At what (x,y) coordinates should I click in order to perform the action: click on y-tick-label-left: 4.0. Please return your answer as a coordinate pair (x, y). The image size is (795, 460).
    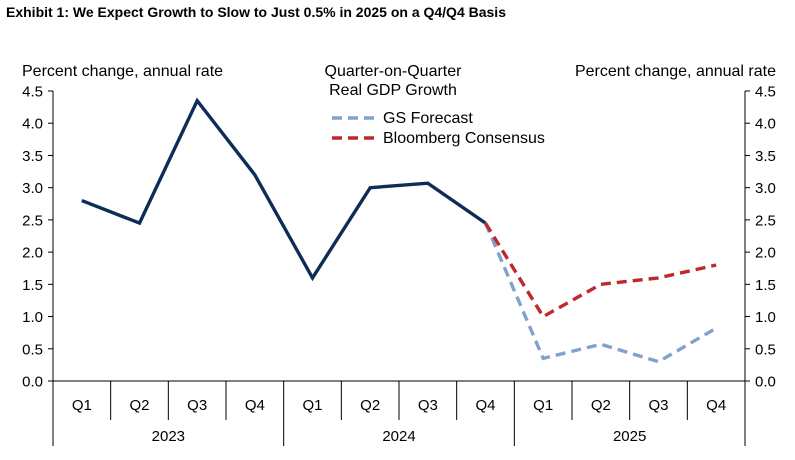
    Looking at the image, I should click on (32, 124).